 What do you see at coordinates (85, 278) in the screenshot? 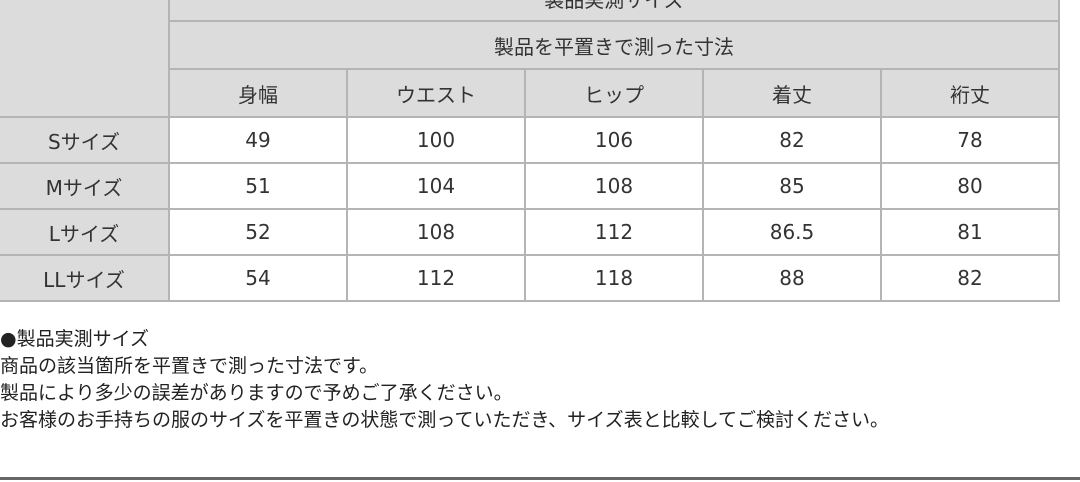
I see `size-label: LLサイズ` at bounding box center [85, 278].